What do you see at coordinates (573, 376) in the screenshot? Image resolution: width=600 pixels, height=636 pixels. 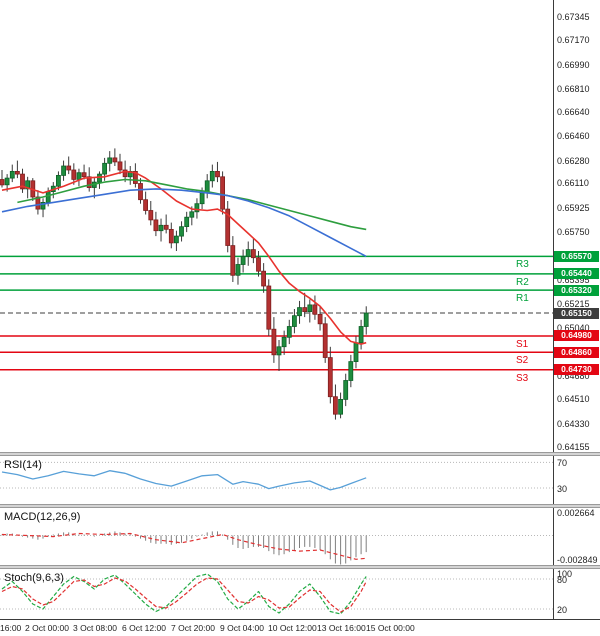 I see `price-axis-label: 0.64680` at bounding box center [573, 376].